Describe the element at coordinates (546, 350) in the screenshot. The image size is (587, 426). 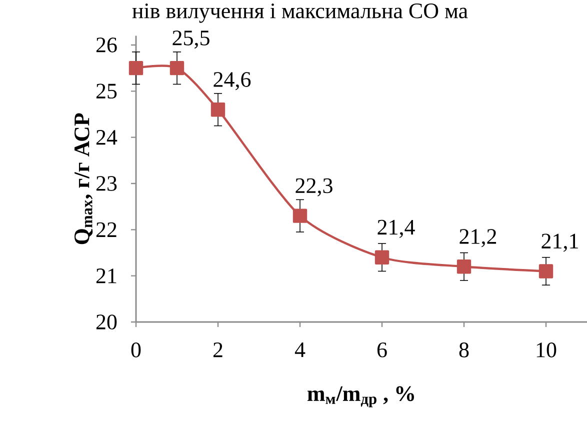
I see `x-tick-label: 10` at that location.